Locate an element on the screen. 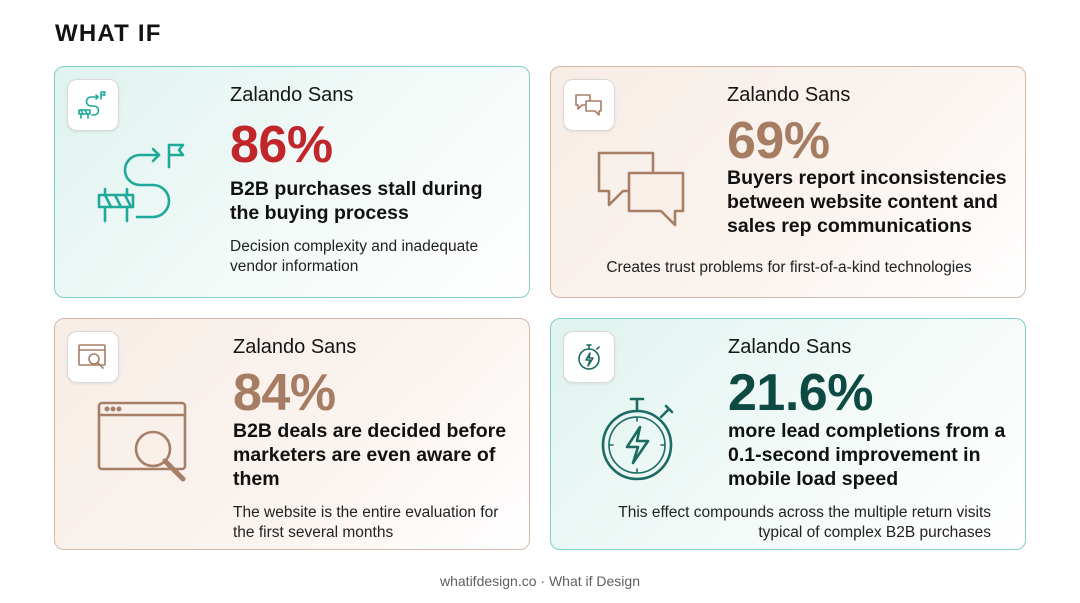 Image resolution: width=1080 pixels, height=603 pixels. browser-search-badge-icon is located at coordinates (93, 357).